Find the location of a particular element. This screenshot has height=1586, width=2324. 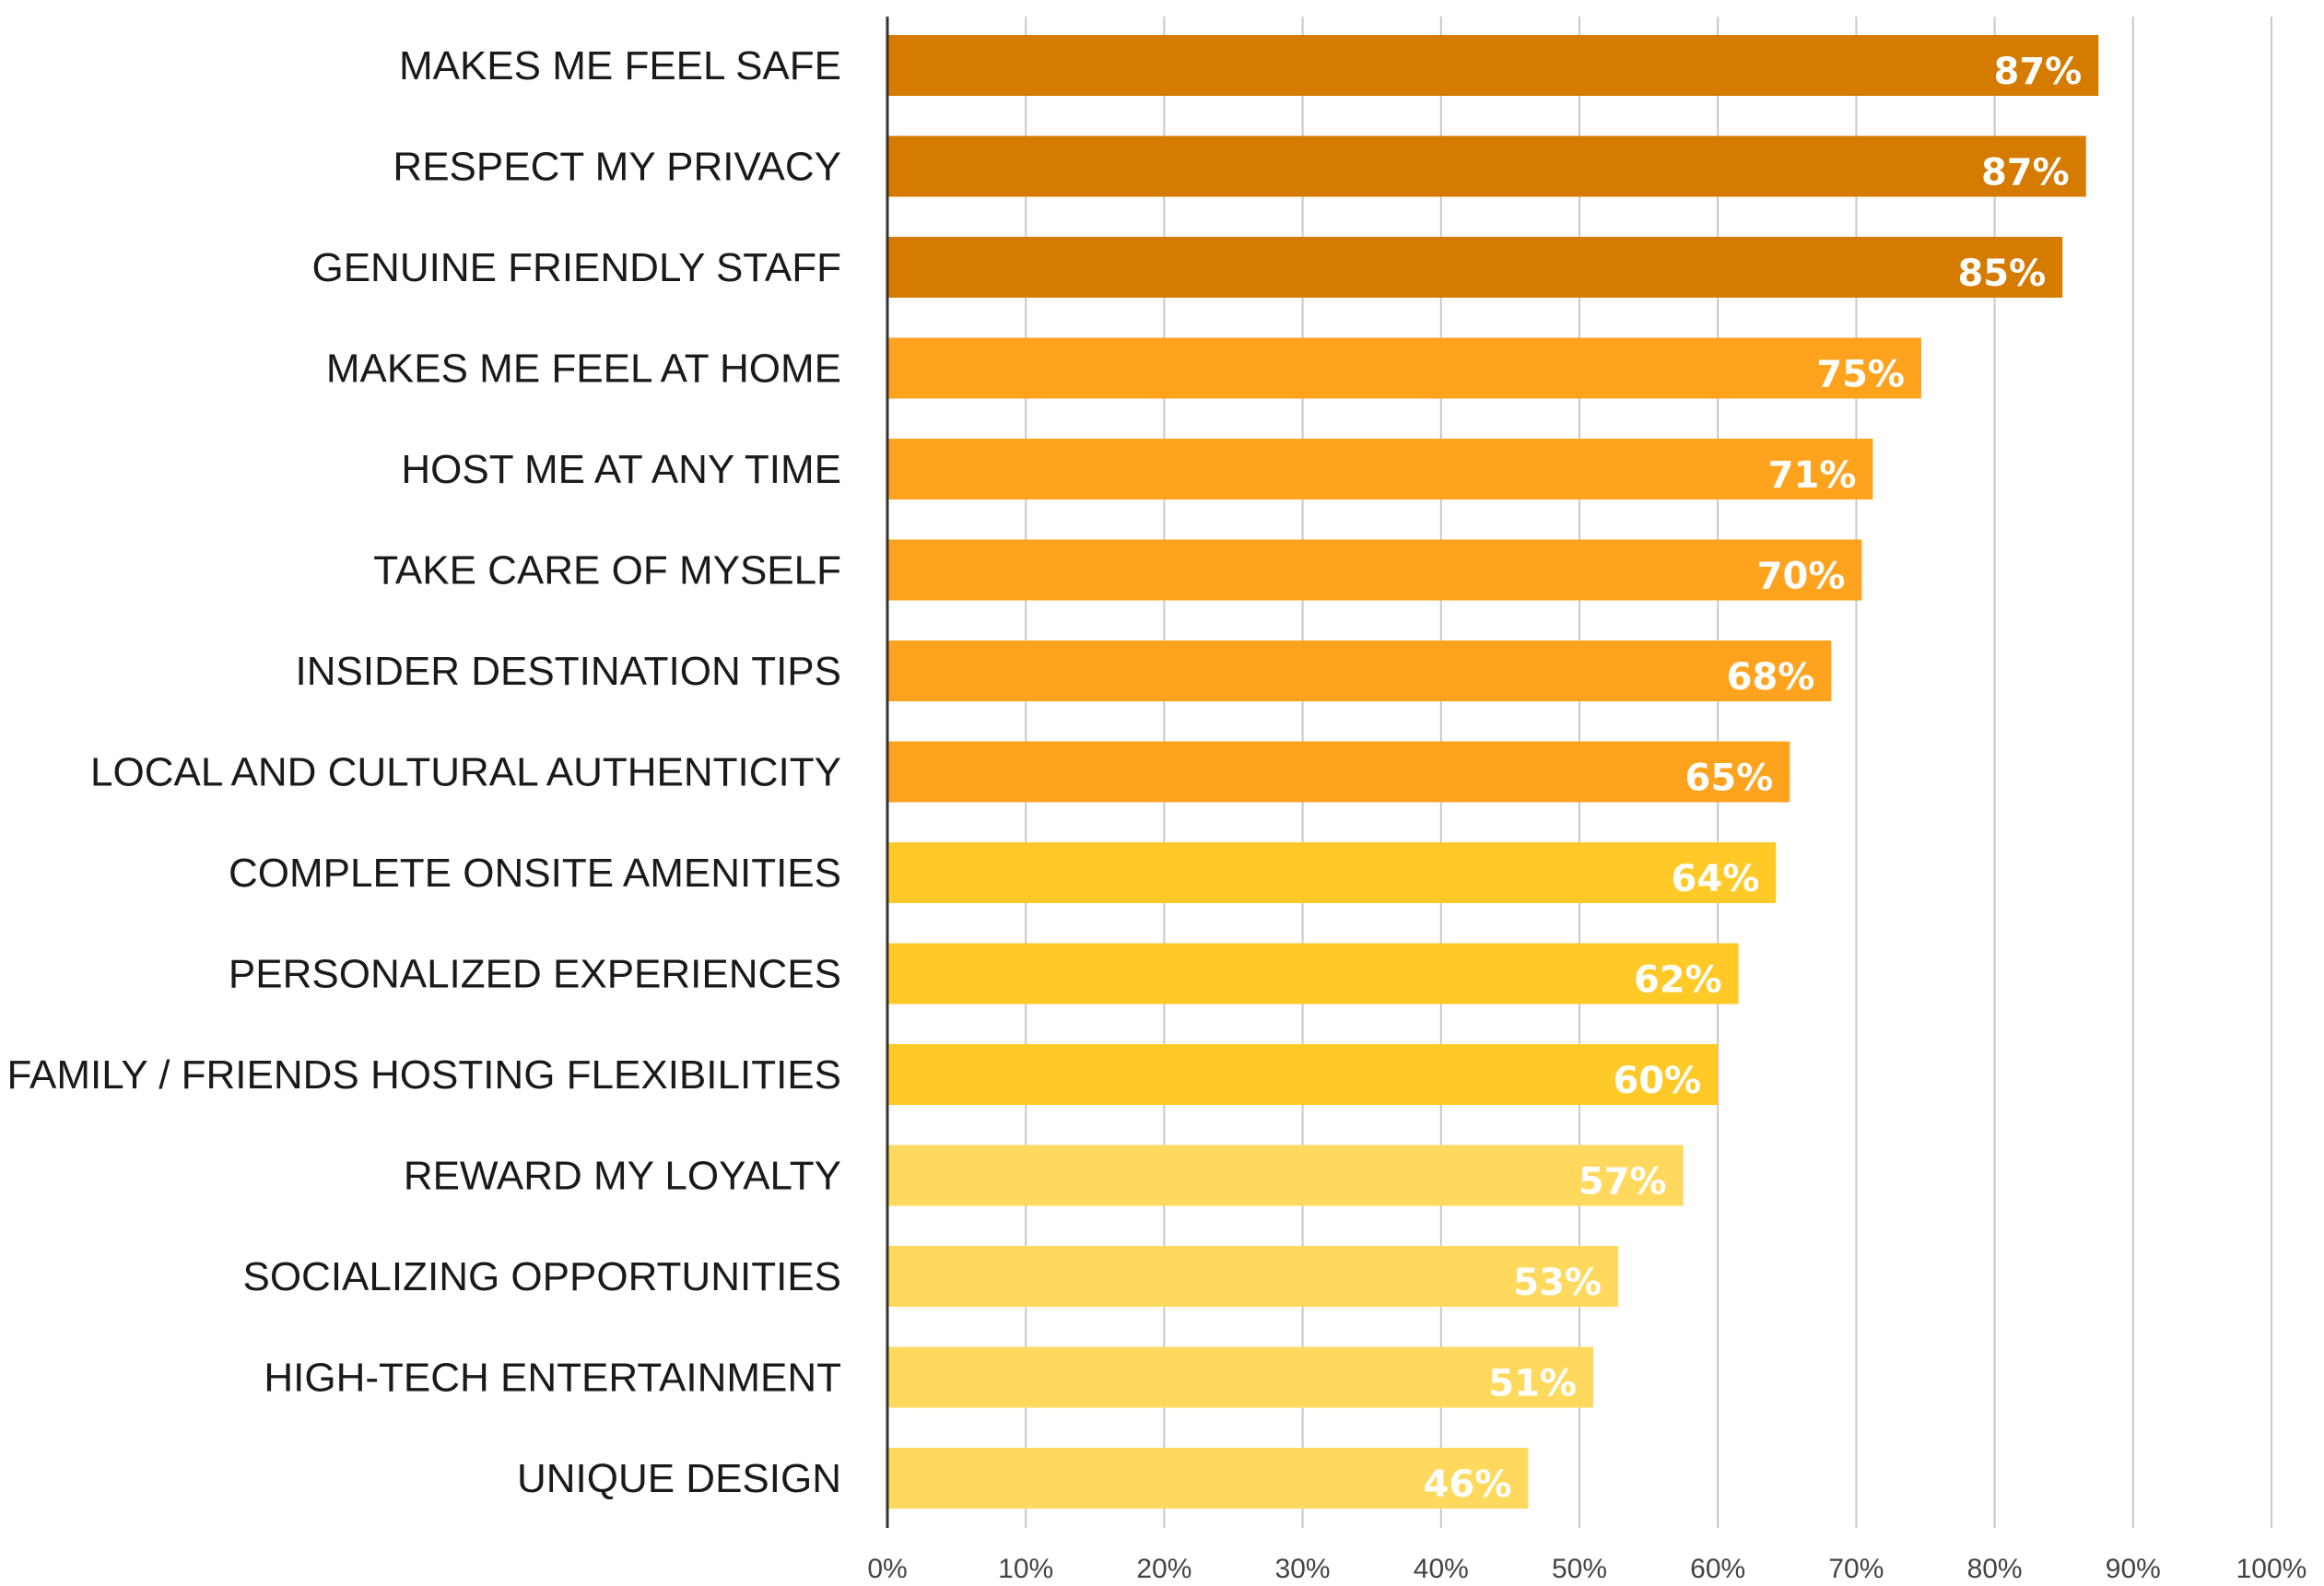

category-label: HOST ME AT ANY TIME is located at coordinates (621, 469).